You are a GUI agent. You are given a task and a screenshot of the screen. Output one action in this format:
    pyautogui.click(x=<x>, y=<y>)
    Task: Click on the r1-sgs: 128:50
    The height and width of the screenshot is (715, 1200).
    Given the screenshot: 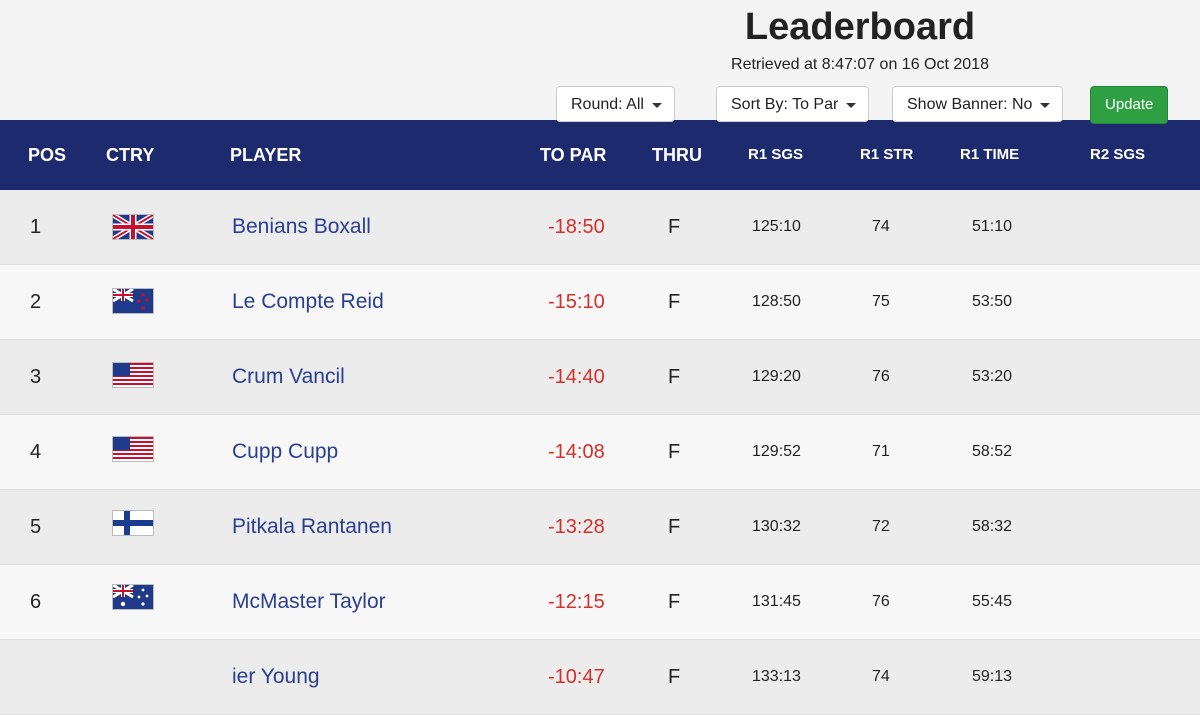 What is the action you would take?
    pyautogui.click(x=776, y=301)
    